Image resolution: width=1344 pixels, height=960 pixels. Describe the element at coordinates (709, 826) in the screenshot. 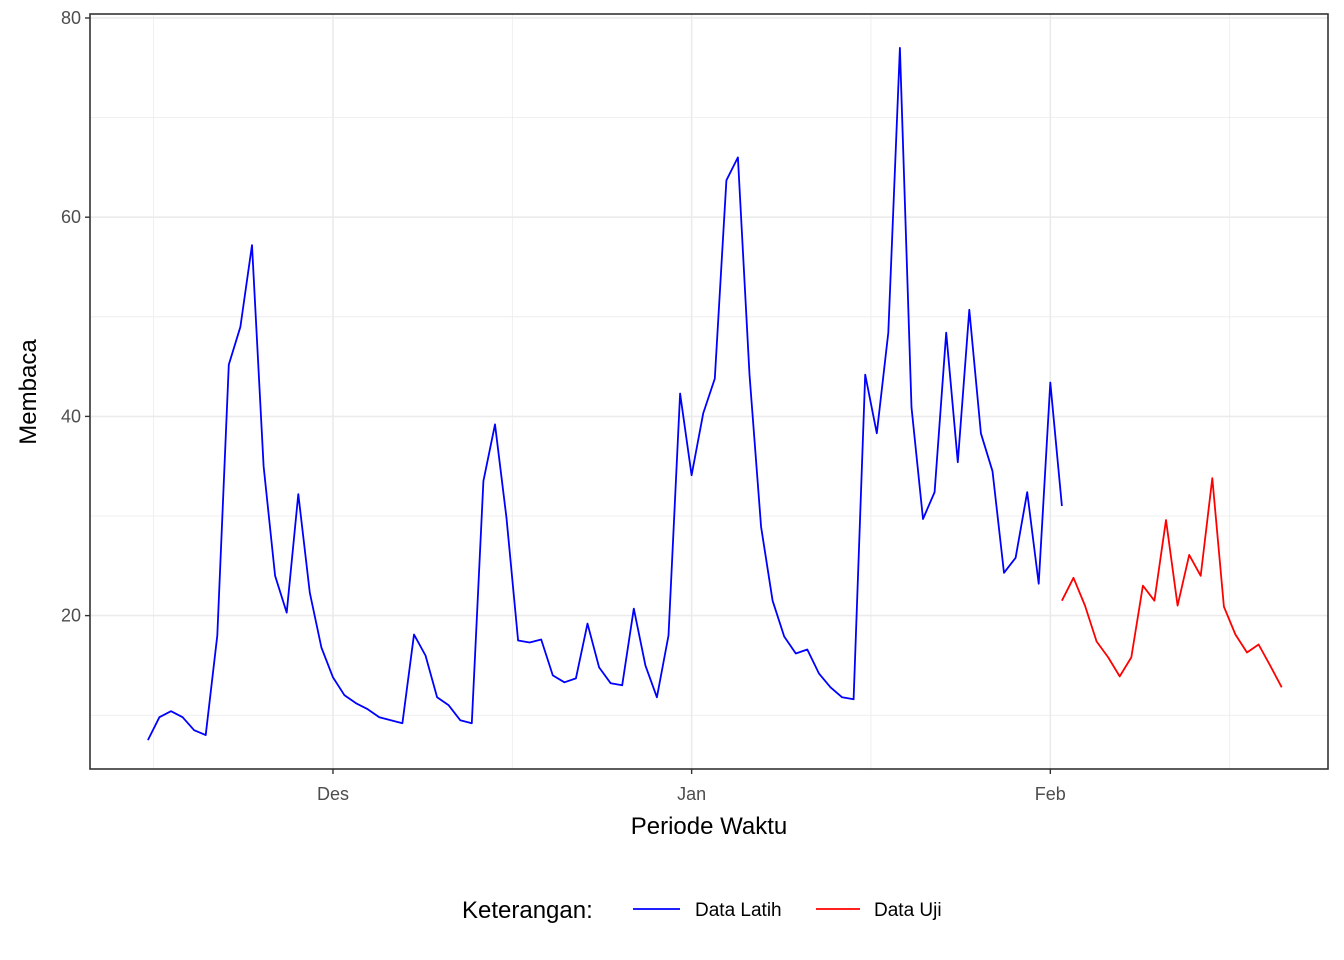

I see `x-axis-title: Periode Waktu` at that location.